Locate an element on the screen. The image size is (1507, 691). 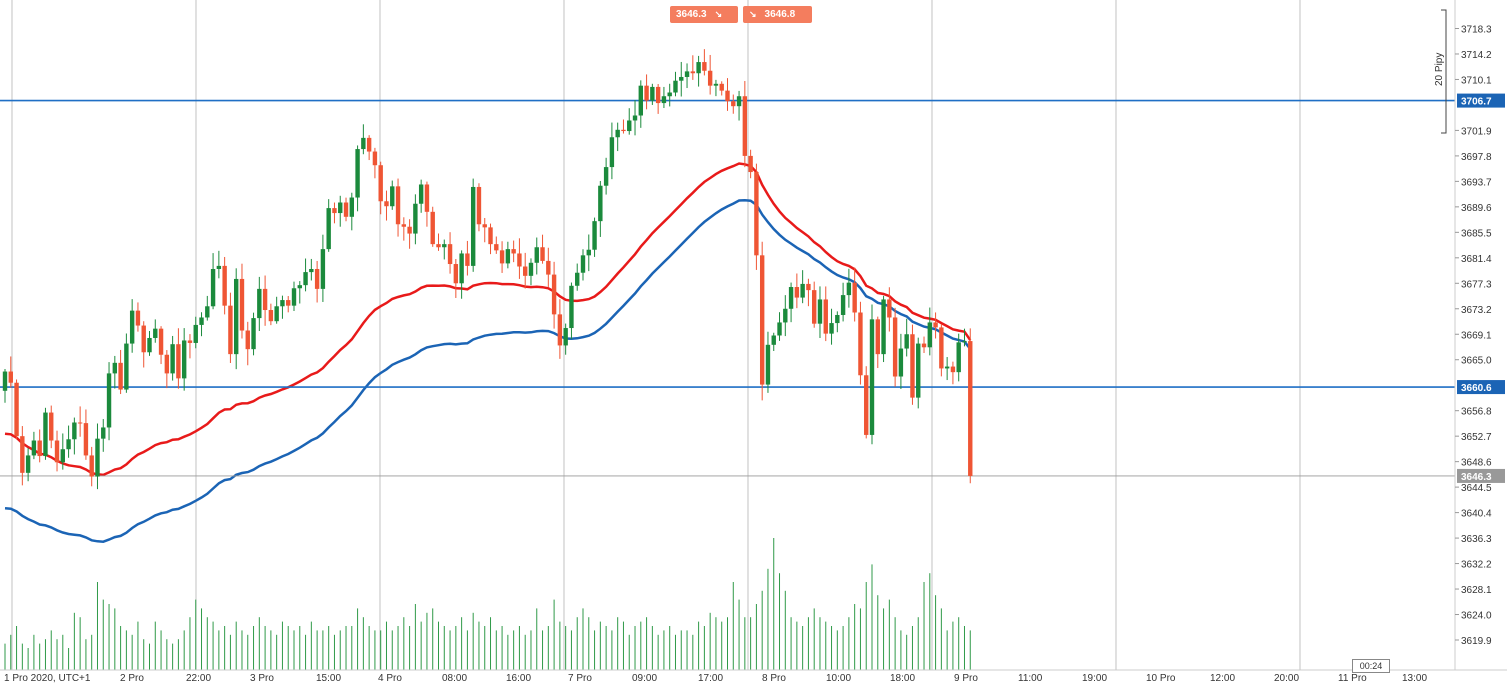
ask-price-label: 3646.8 is located at coordinates (780, 14).